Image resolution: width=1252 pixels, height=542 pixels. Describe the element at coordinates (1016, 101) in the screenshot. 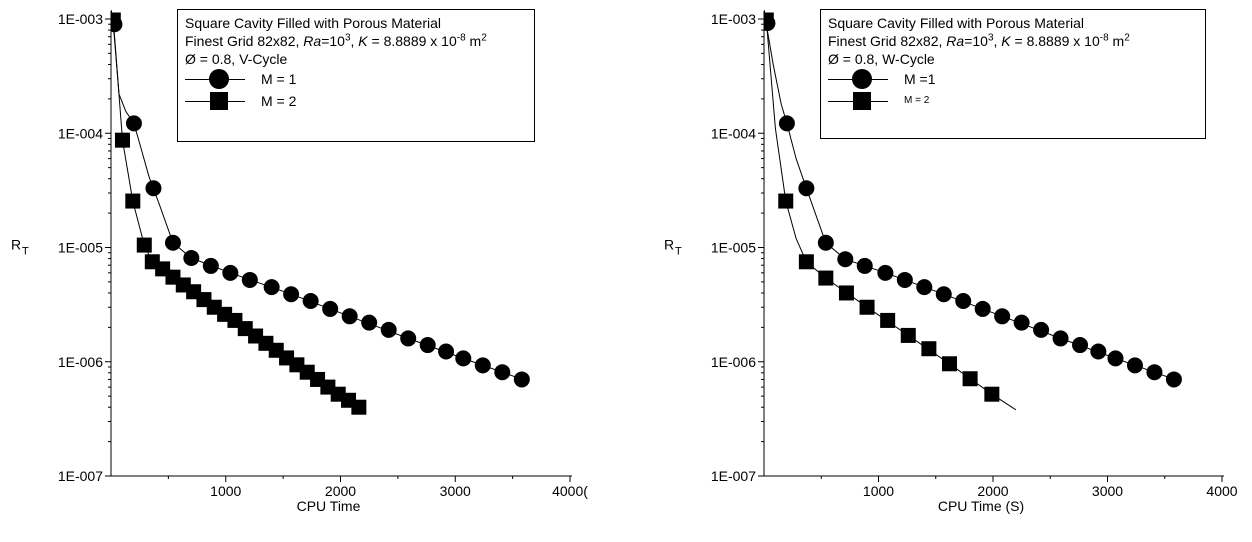

I see `legend-entry-m2: M = 2` at that location.